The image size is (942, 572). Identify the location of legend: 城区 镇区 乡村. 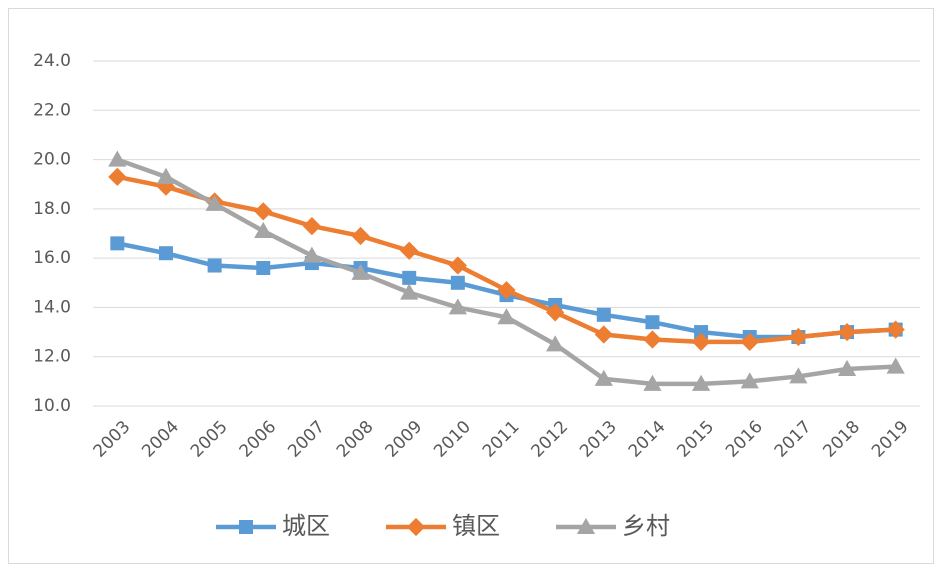
(443, 526).